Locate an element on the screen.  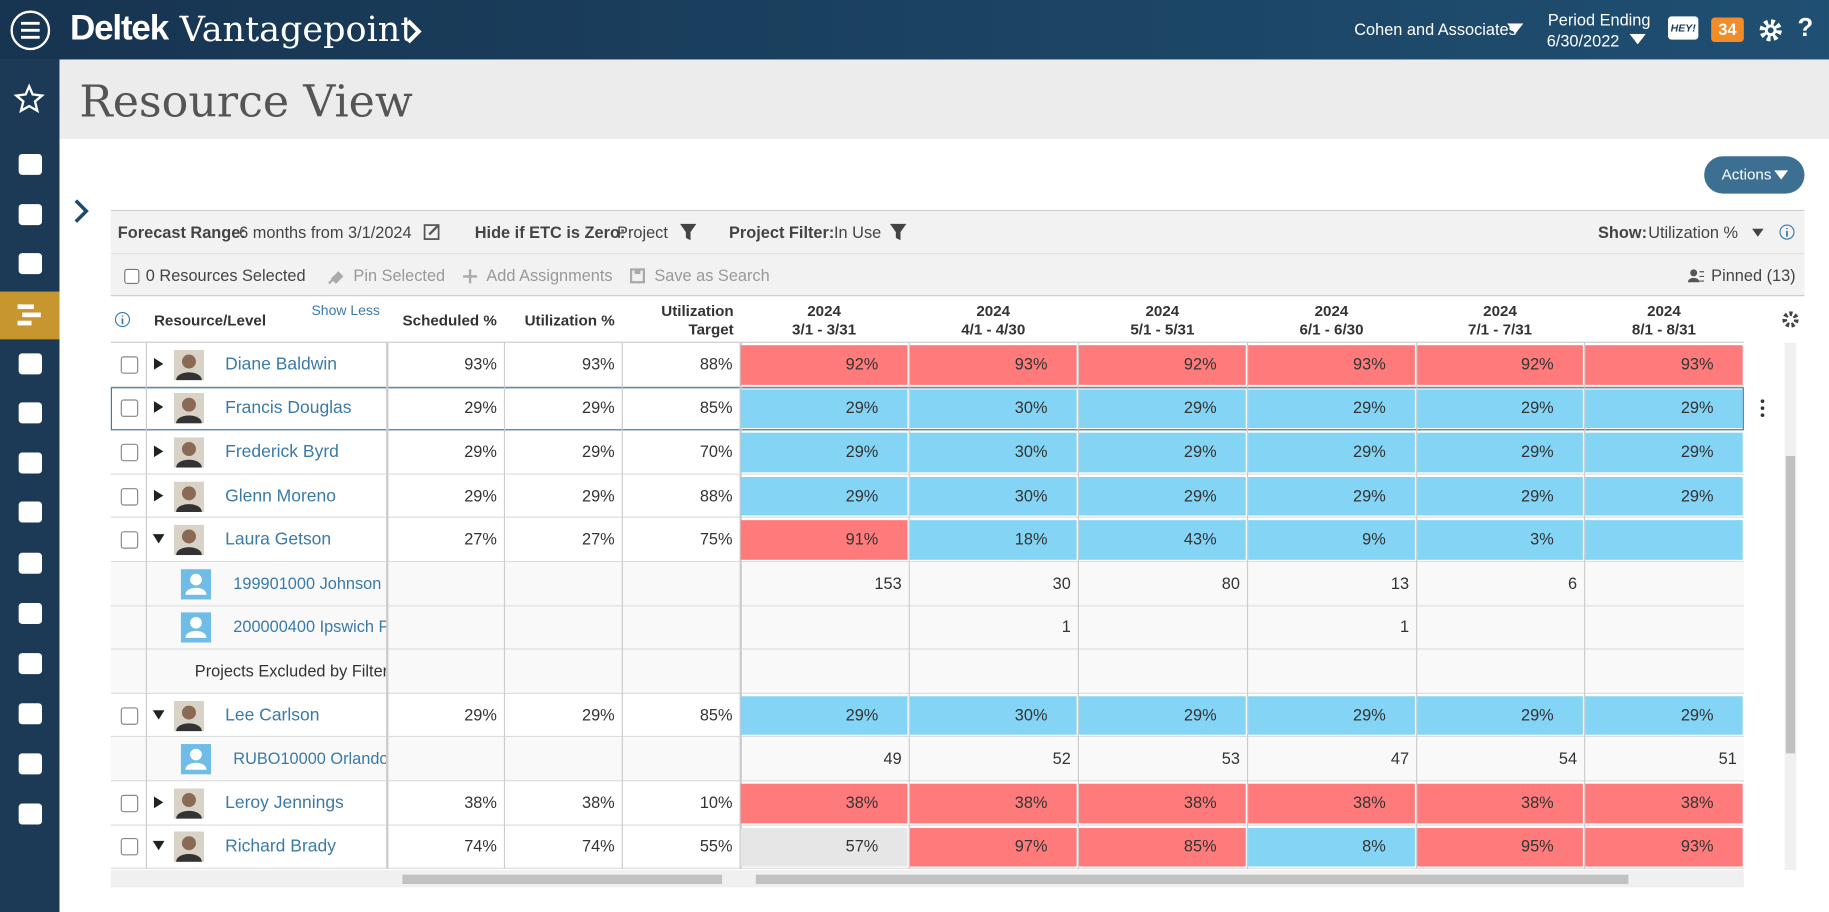
settings-icon is located at coordinates (1771, 30).